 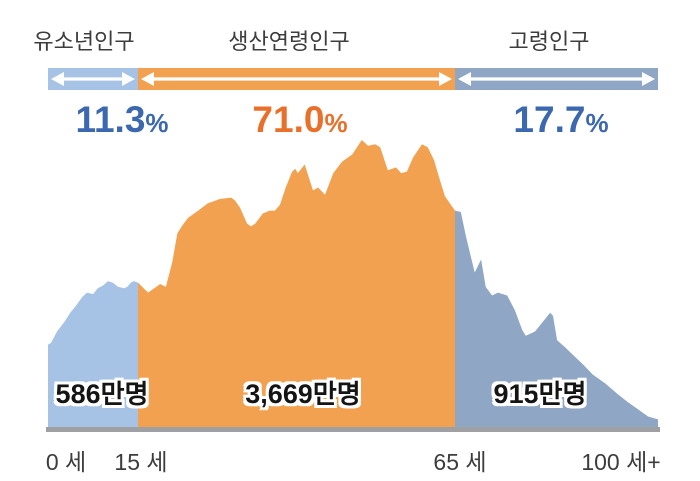 I want to click on count-working: 3,669만명, so click(x=302, y=392).